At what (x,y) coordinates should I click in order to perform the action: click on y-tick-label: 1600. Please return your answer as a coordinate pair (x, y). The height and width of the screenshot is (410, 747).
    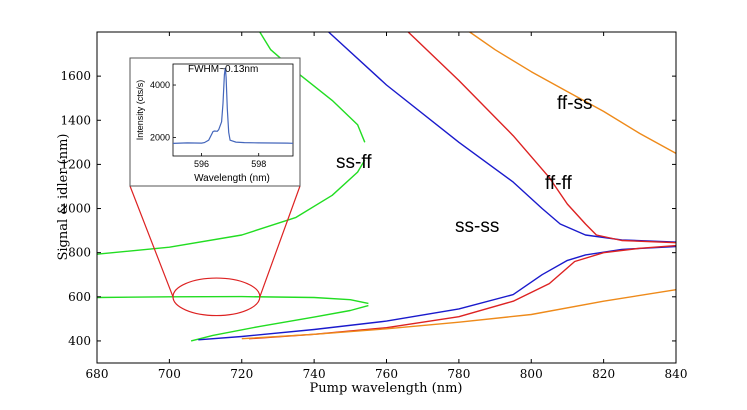
    Looking at the image, I should click on (75, 76).